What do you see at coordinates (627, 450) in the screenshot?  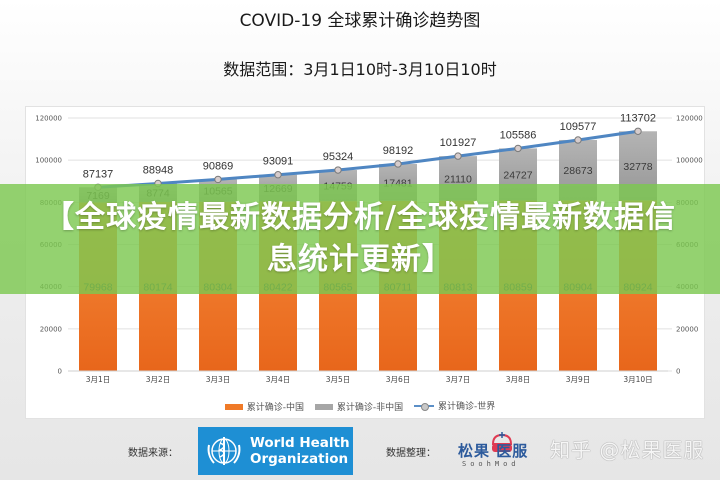 I see `zhihu-watermark: 知乎 @松果医服` at bounding box center [627, 450].